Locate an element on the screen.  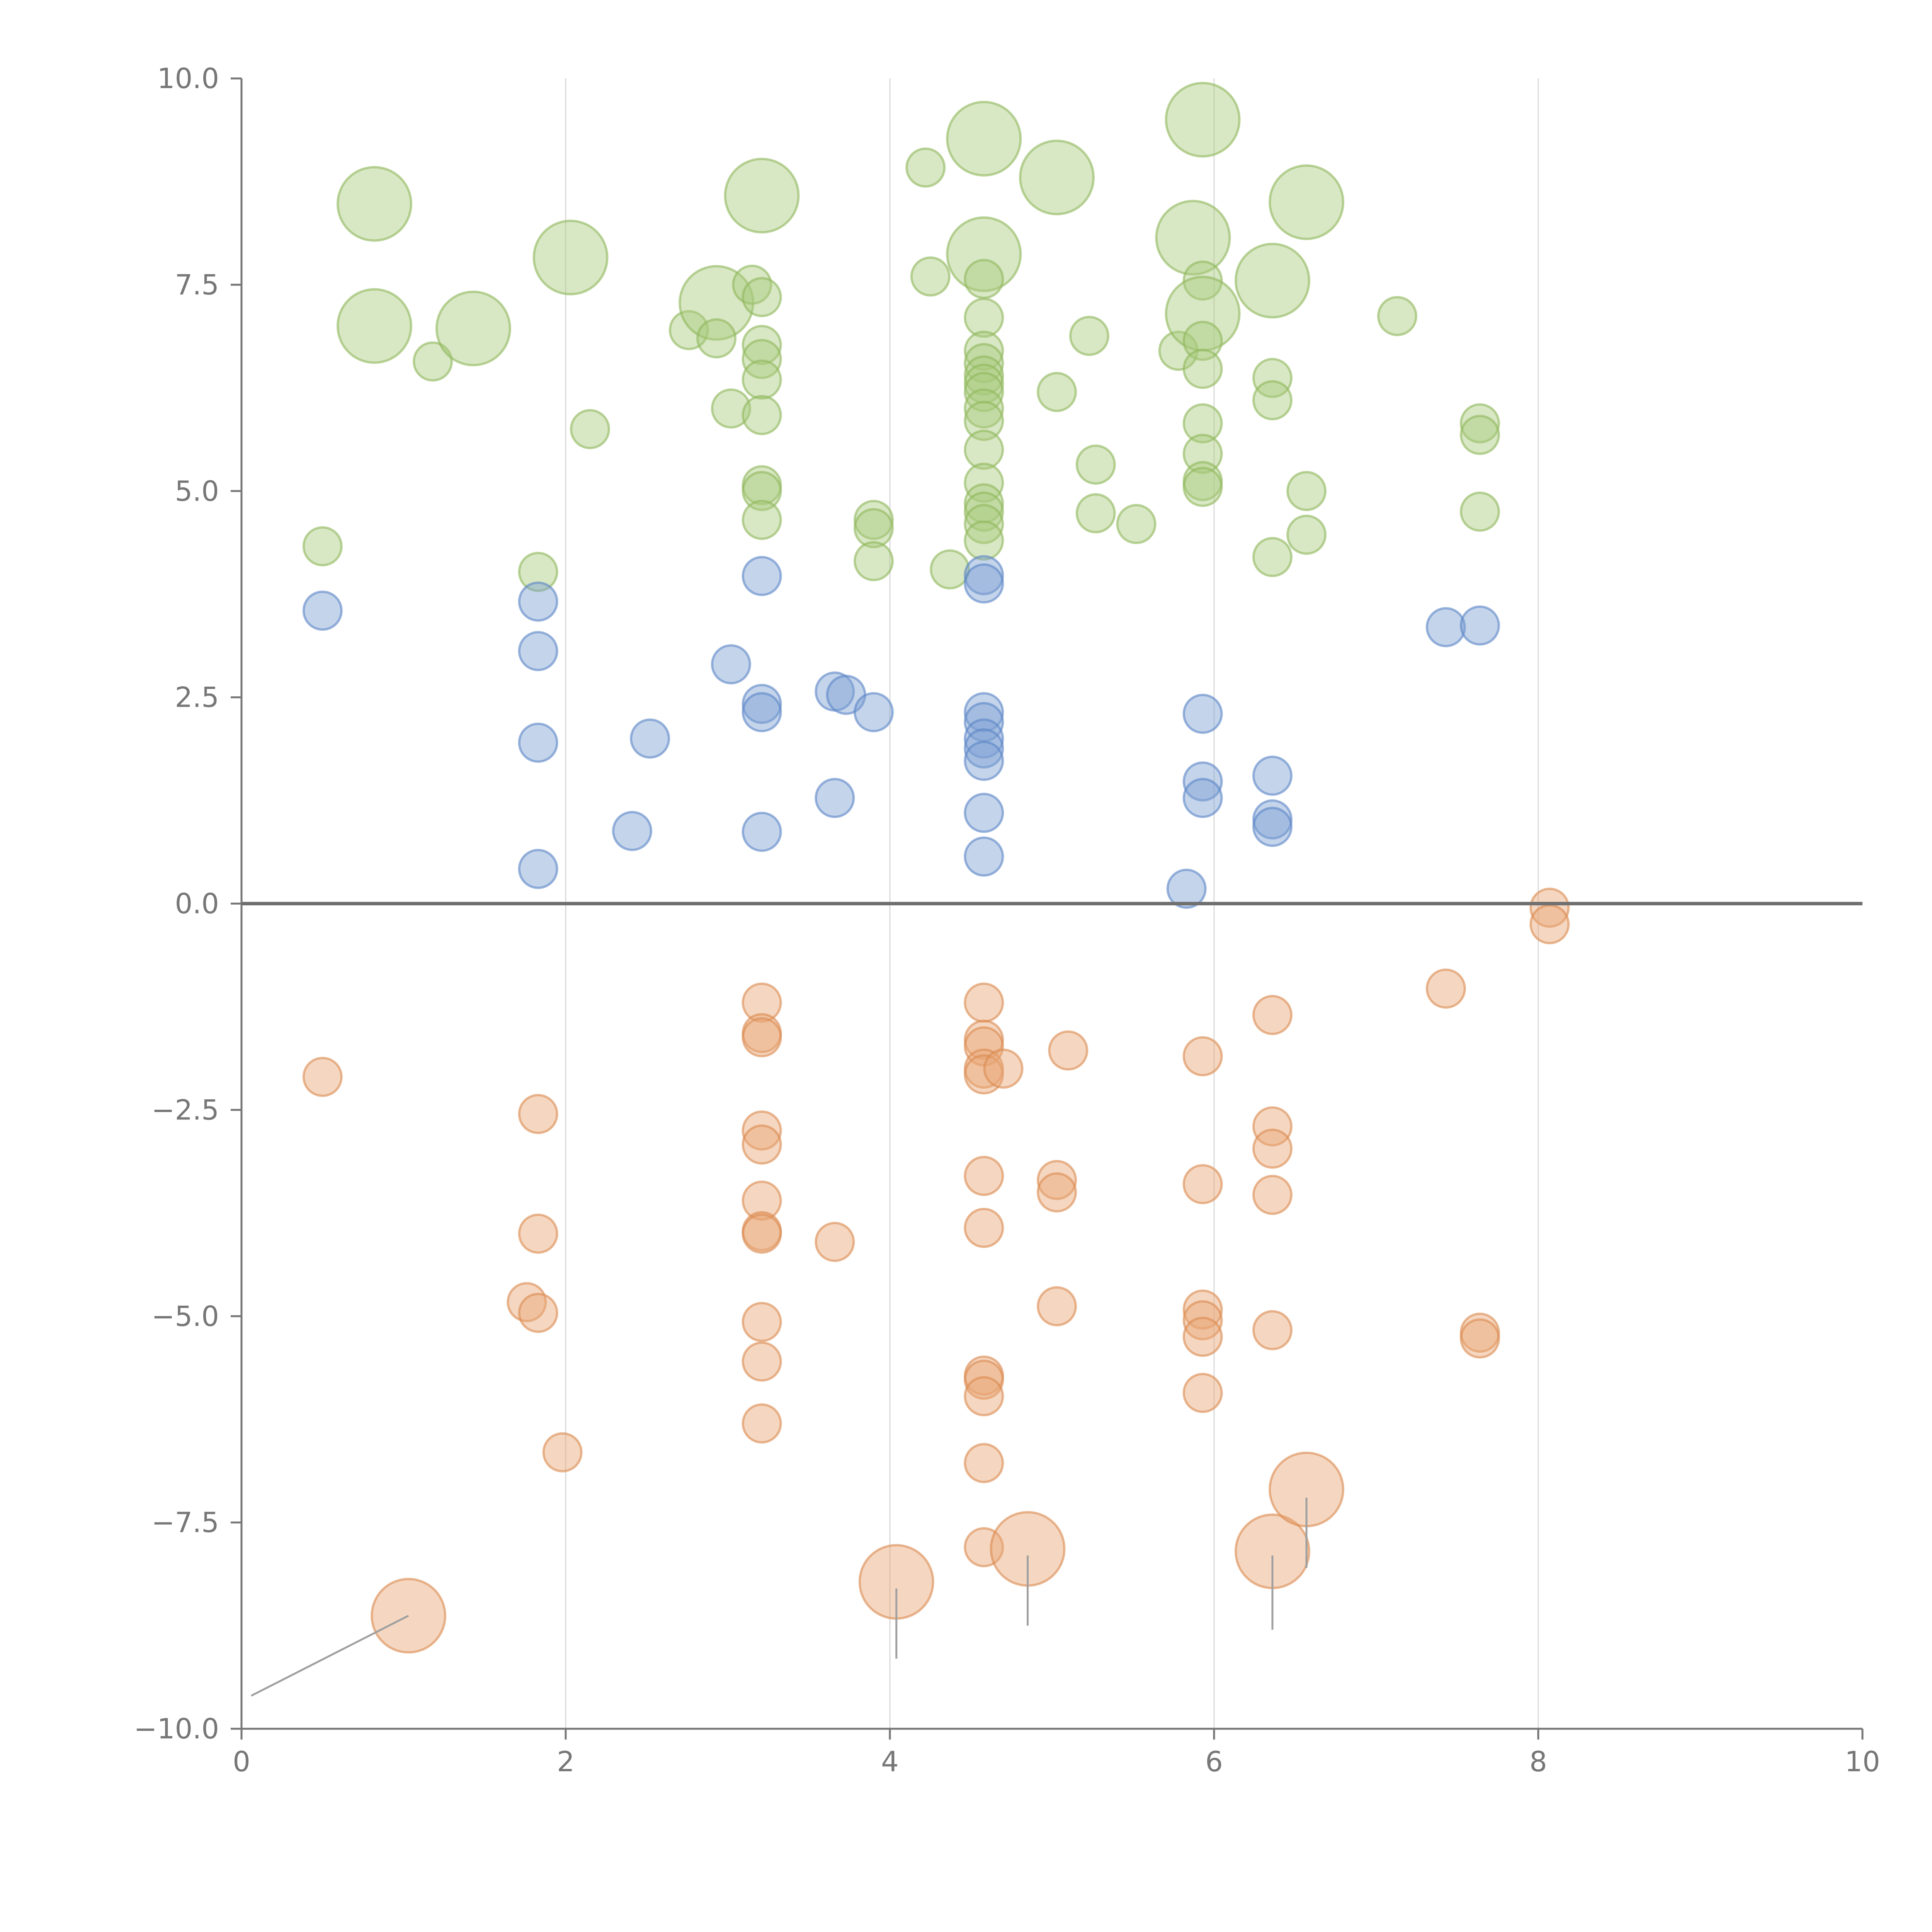
y-tick-label: −10.0 is located at coordinates (176, 1729).